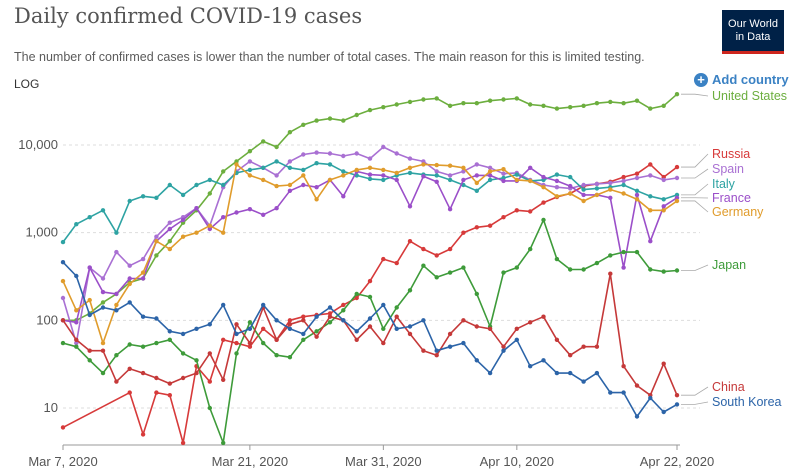 The width and height of the screenshot is (800, 474). I want to click on owid-logo: Our World in Data, so click(753, 32).